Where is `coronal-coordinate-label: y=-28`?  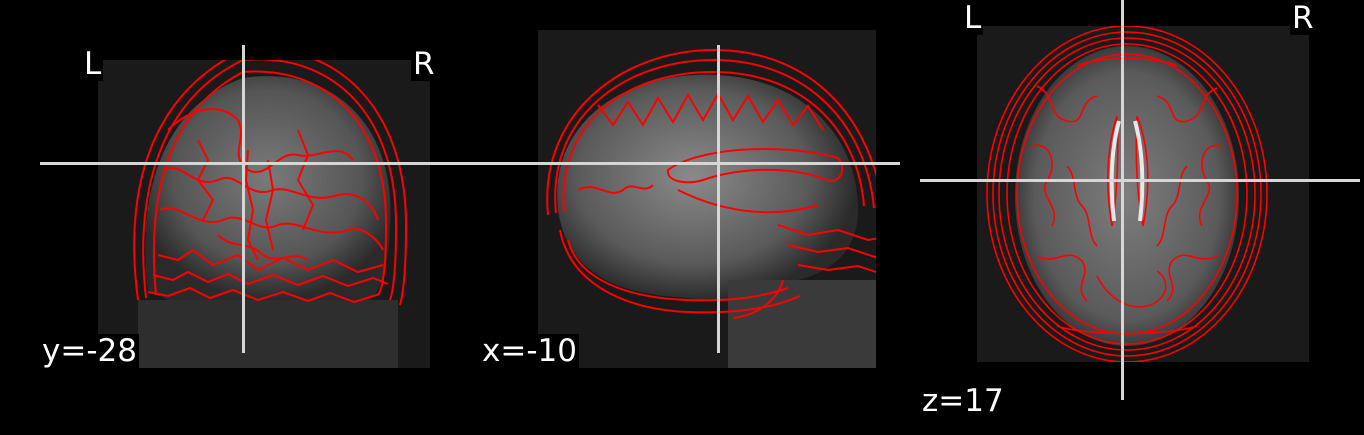
coronal-coordinate-label: y=-28 is located at coordinates (89, 351).